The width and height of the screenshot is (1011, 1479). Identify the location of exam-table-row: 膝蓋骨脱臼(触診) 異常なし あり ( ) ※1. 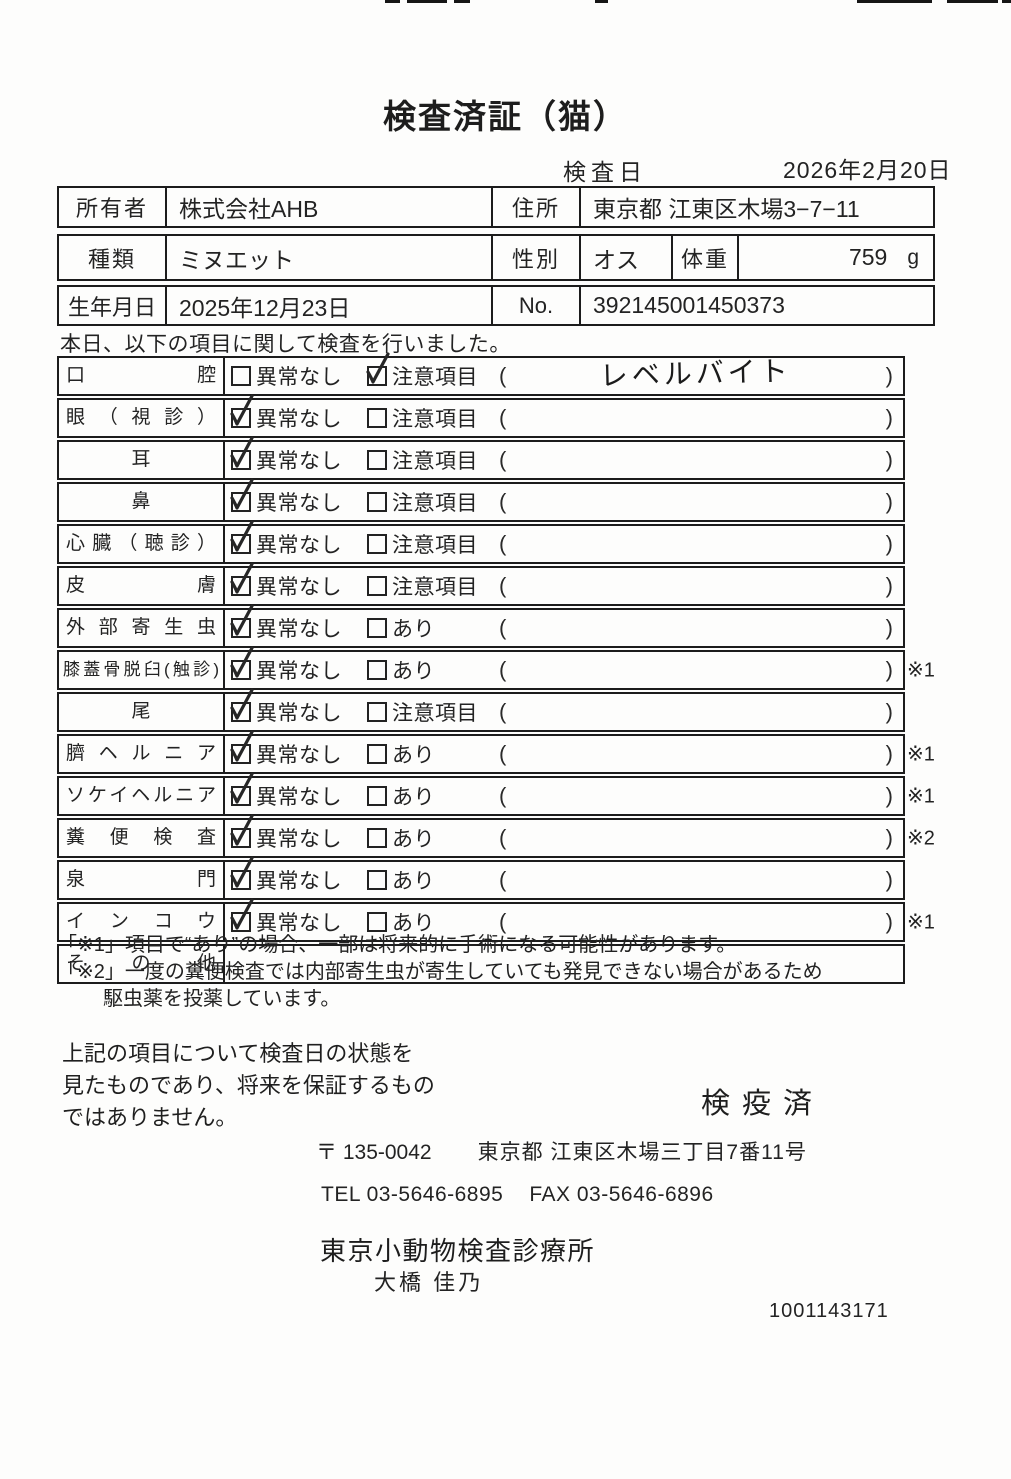
(496, 668).